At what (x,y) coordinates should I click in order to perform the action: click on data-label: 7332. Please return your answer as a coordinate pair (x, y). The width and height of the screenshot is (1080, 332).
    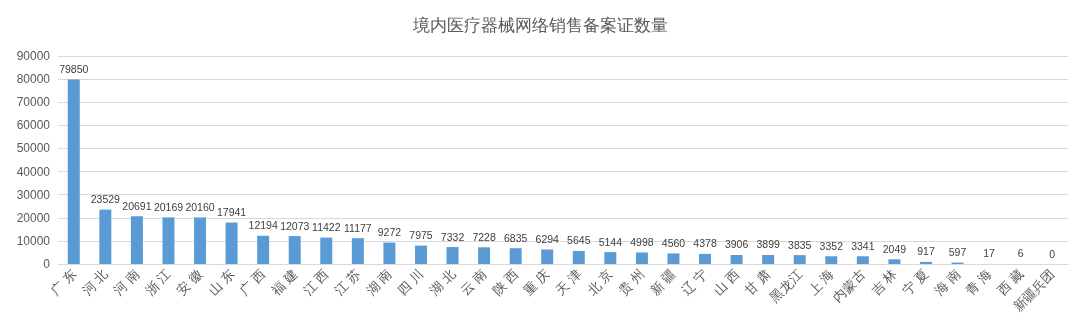
    Looking at the image, I should click on (452, 236).